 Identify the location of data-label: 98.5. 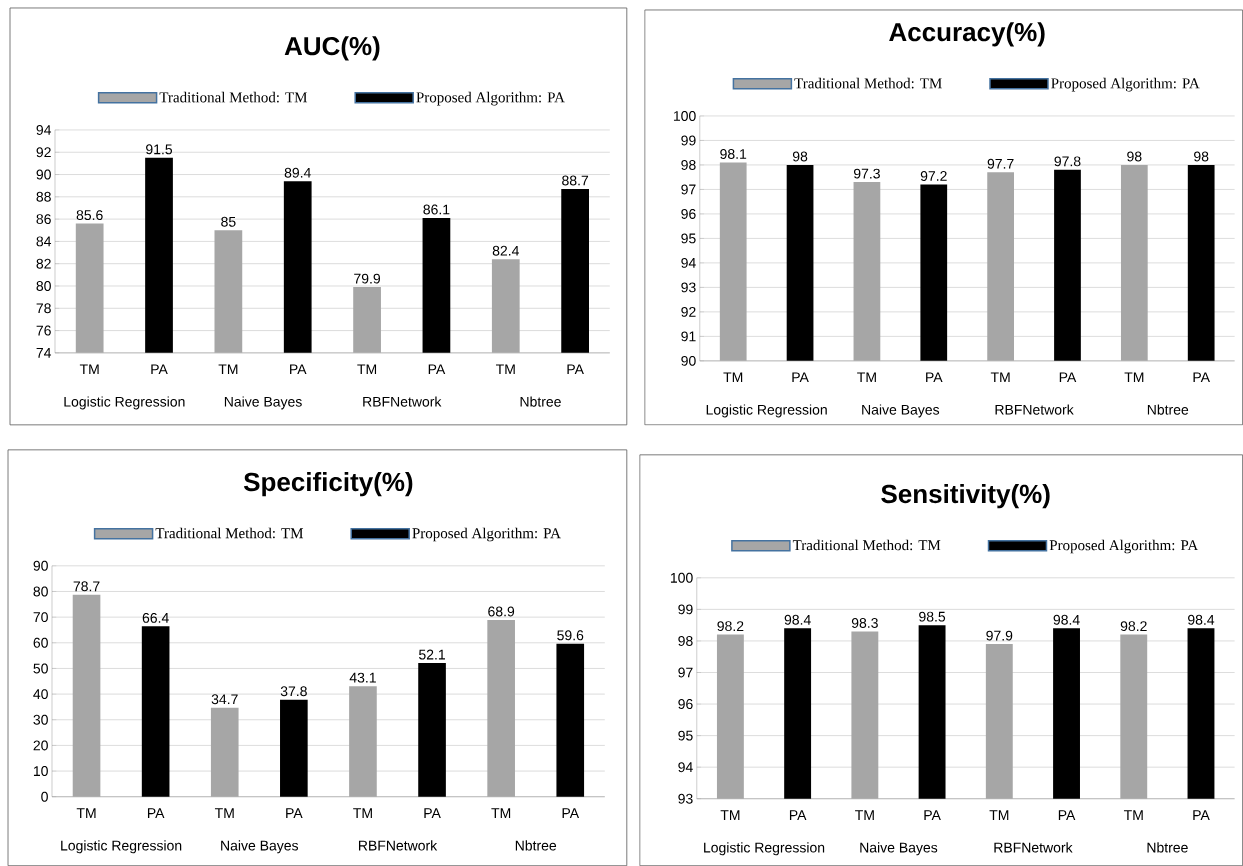
(932, 616).